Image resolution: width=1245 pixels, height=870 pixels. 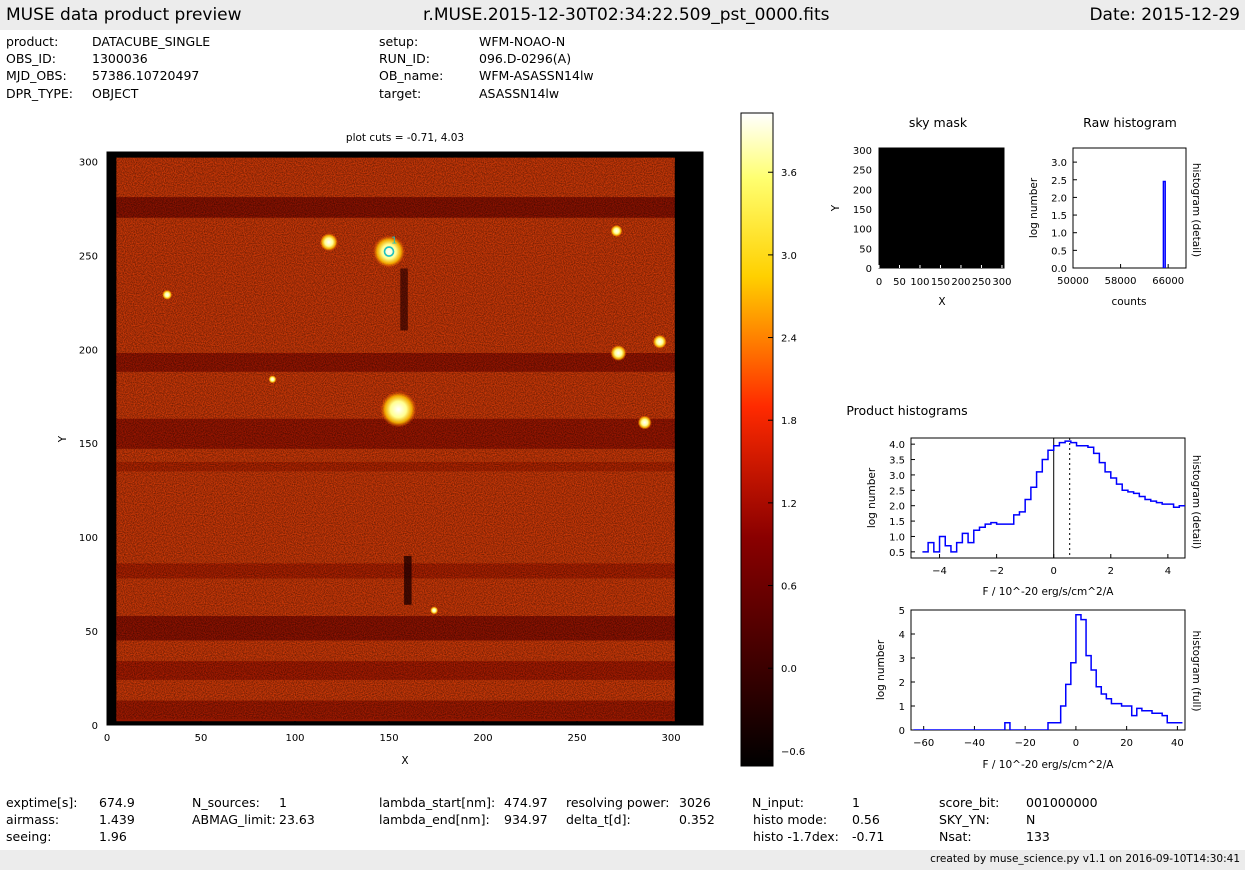 What do you see at coordinates (1031, 819) in the screenshot?
I see `stat-value: N` at bounding box center [1031, 819].